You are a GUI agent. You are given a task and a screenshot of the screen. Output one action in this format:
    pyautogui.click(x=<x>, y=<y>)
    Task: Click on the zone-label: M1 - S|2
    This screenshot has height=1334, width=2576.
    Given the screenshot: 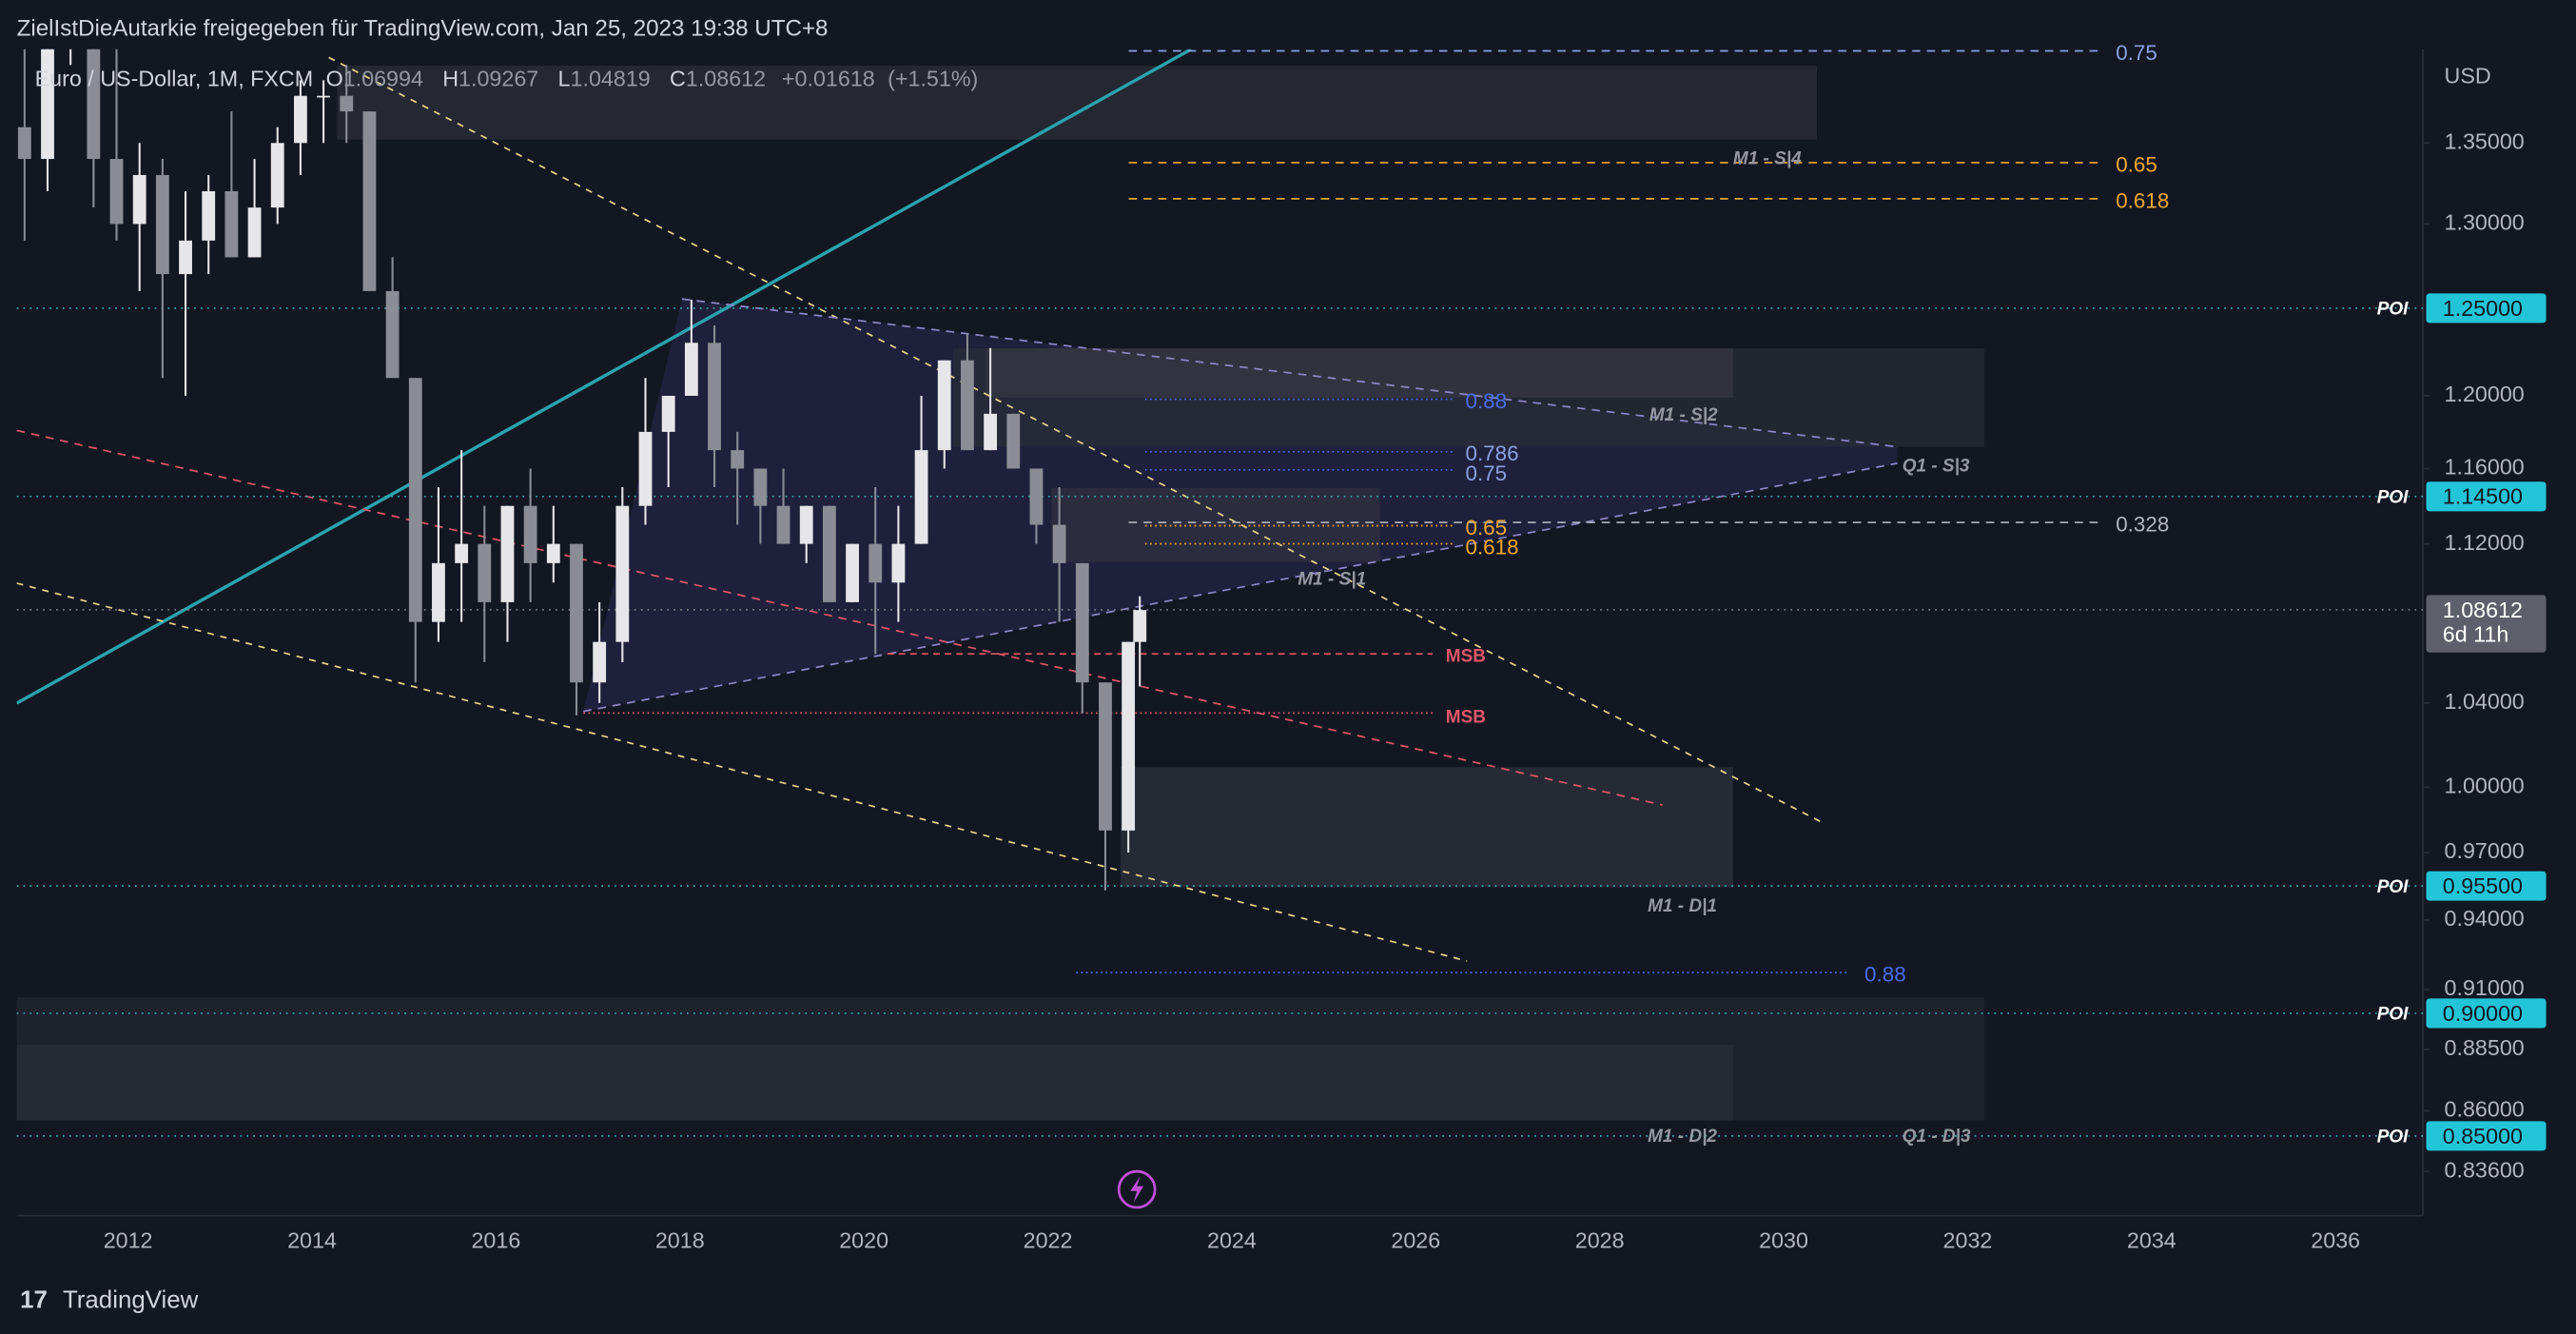 What is the action you would take?
    pyautogui.click(x=1684, y=415)
    